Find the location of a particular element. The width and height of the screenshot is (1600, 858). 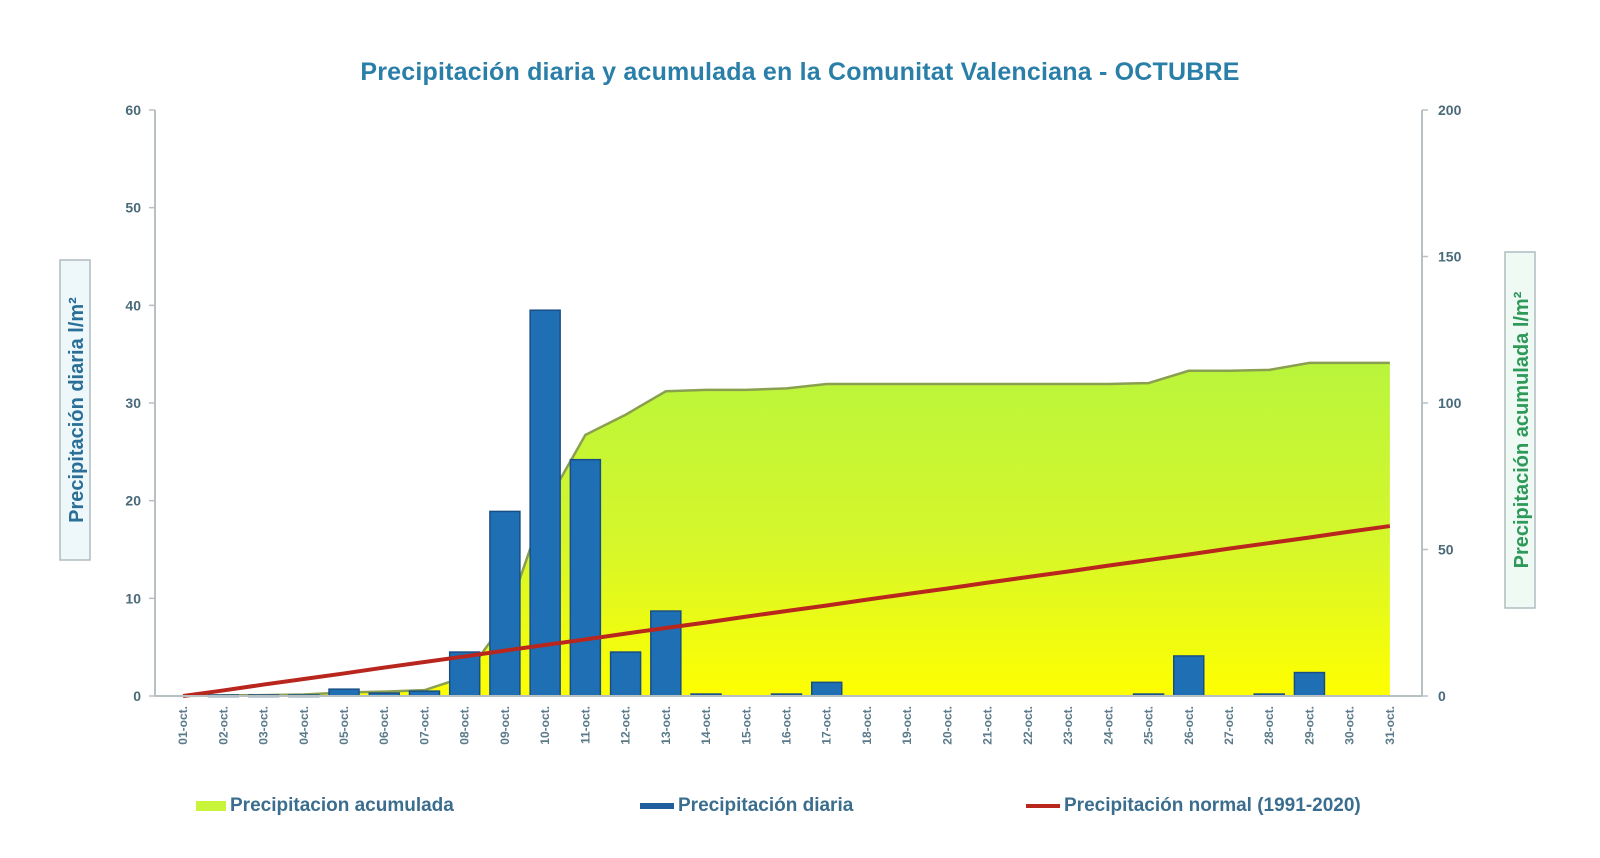

x-tick-label: 25-oct. is located at coordinates (1149, 725).